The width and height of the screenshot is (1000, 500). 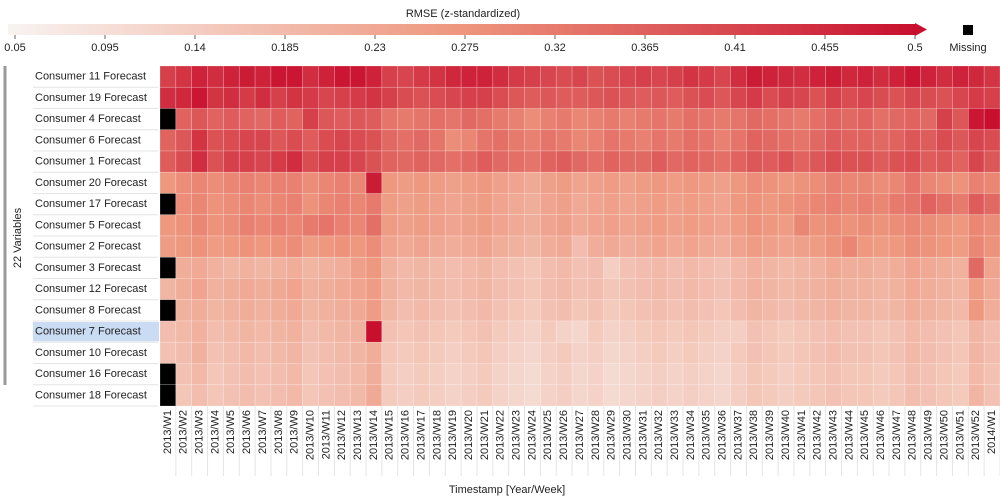 What do you see at coordinates (96, 332) in the screenshot?
I see `row-highlight` at bounding box center [96, 332].